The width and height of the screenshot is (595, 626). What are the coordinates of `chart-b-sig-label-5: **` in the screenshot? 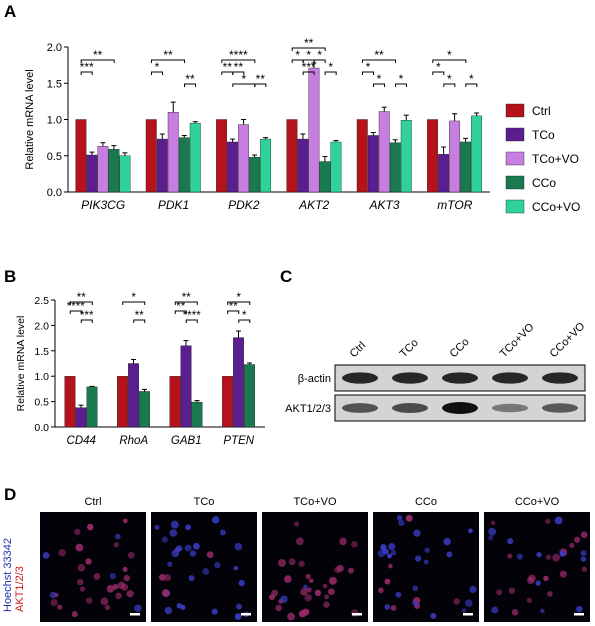 It's located at (186, 298).